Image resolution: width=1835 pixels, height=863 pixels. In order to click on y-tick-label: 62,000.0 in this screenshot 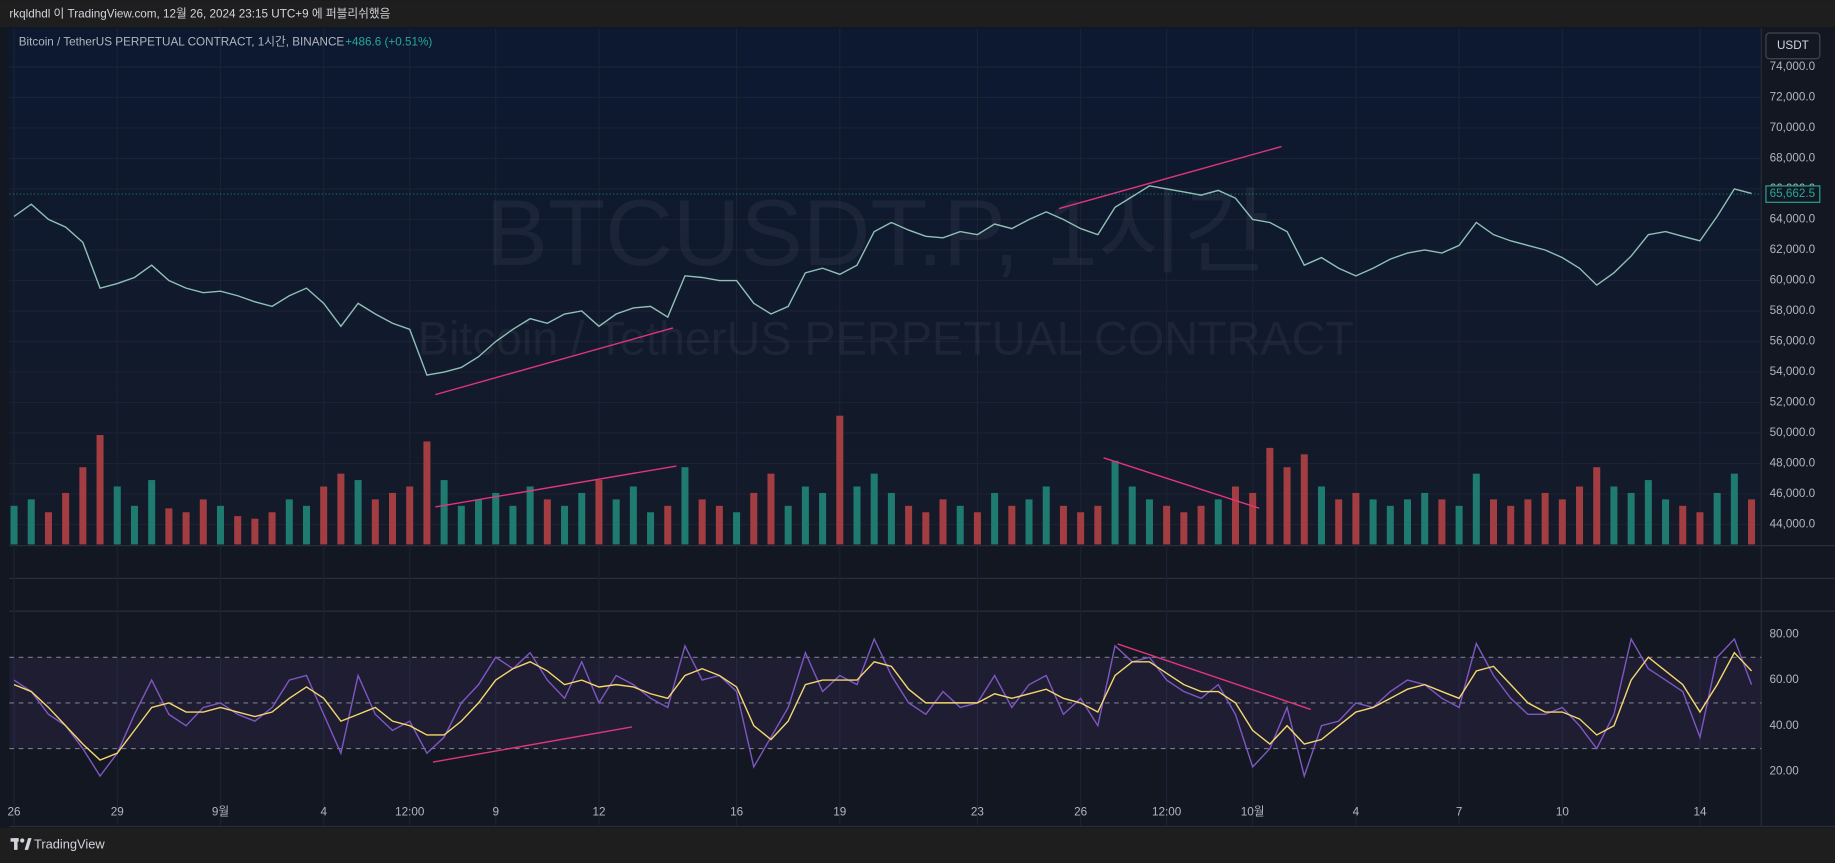, I will do `click(1793, 249)`.